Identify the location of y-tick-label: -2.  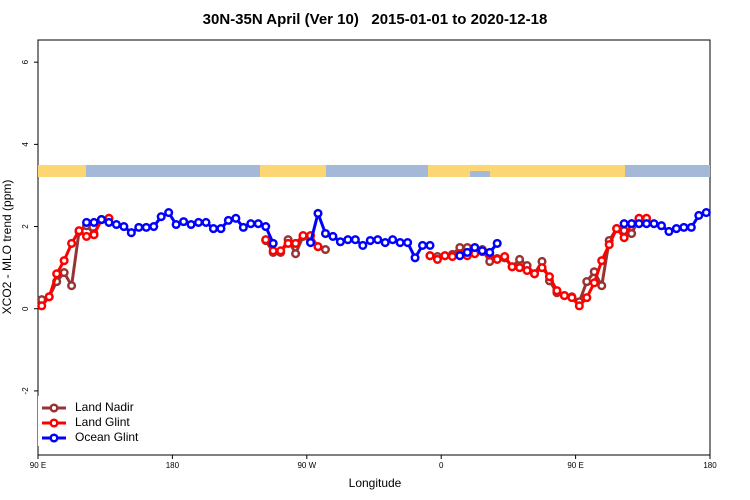
(25, 391).